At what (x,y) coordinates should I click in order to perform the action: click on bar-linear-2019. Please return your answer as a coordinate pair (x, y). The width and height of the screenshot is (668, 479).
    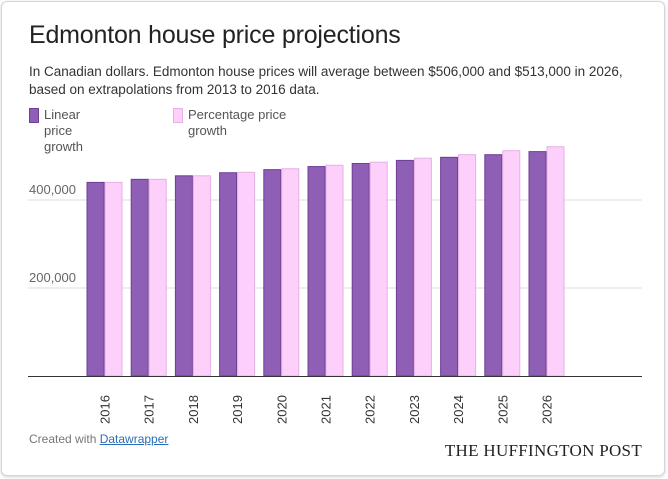
    Looking at the image, I should click on (228, 274).